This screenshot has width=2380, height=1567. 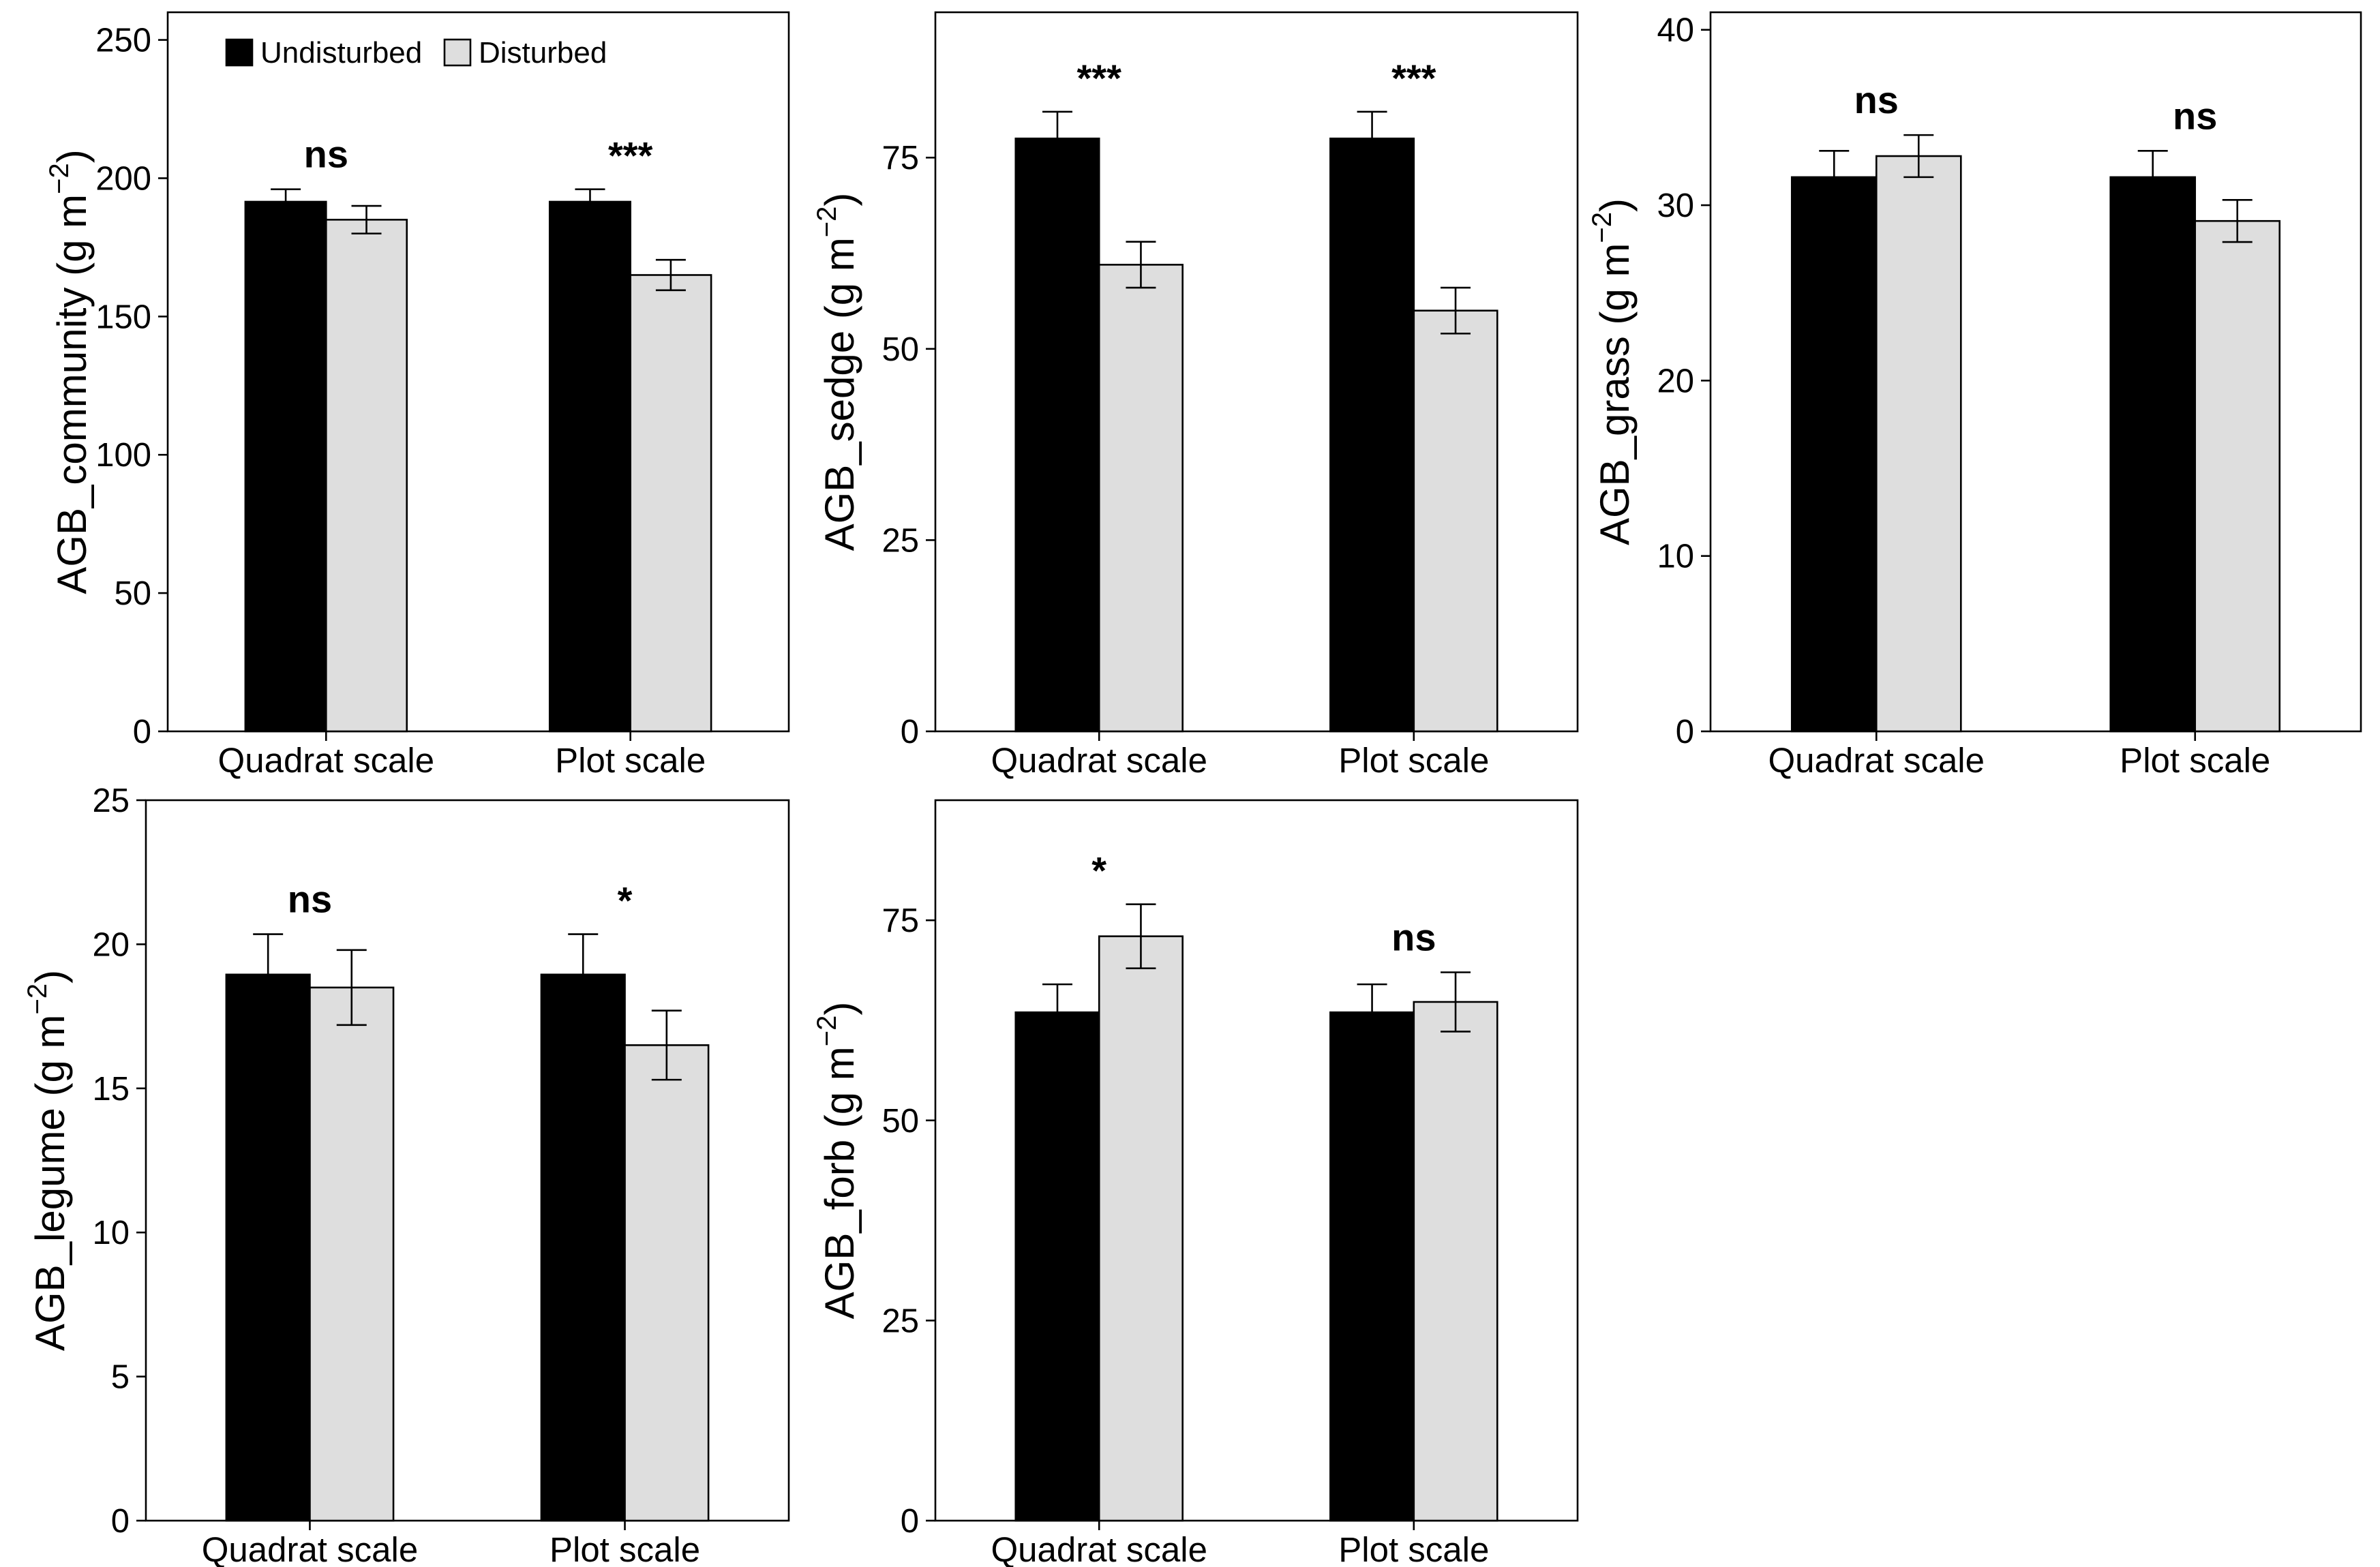 What do you see at coordinates (839, 1182) in the screenshot?
I see `y-axis-label-main: AGB_forb (g m` at bounding box center [839, 1182].